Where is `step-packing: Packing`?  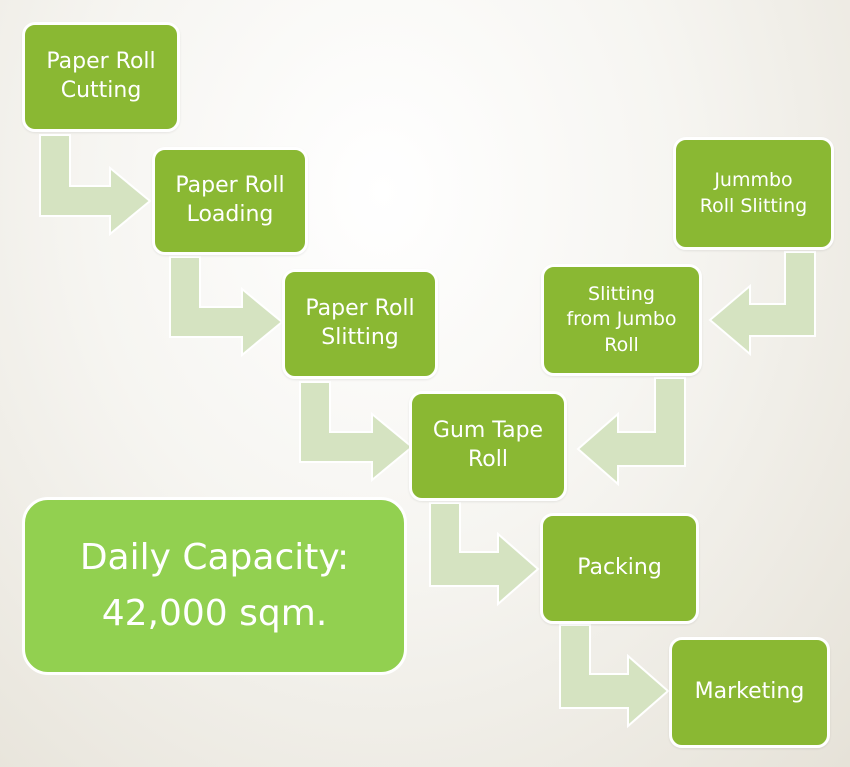 step-packing: Packing is located at coordinates (619, 568).